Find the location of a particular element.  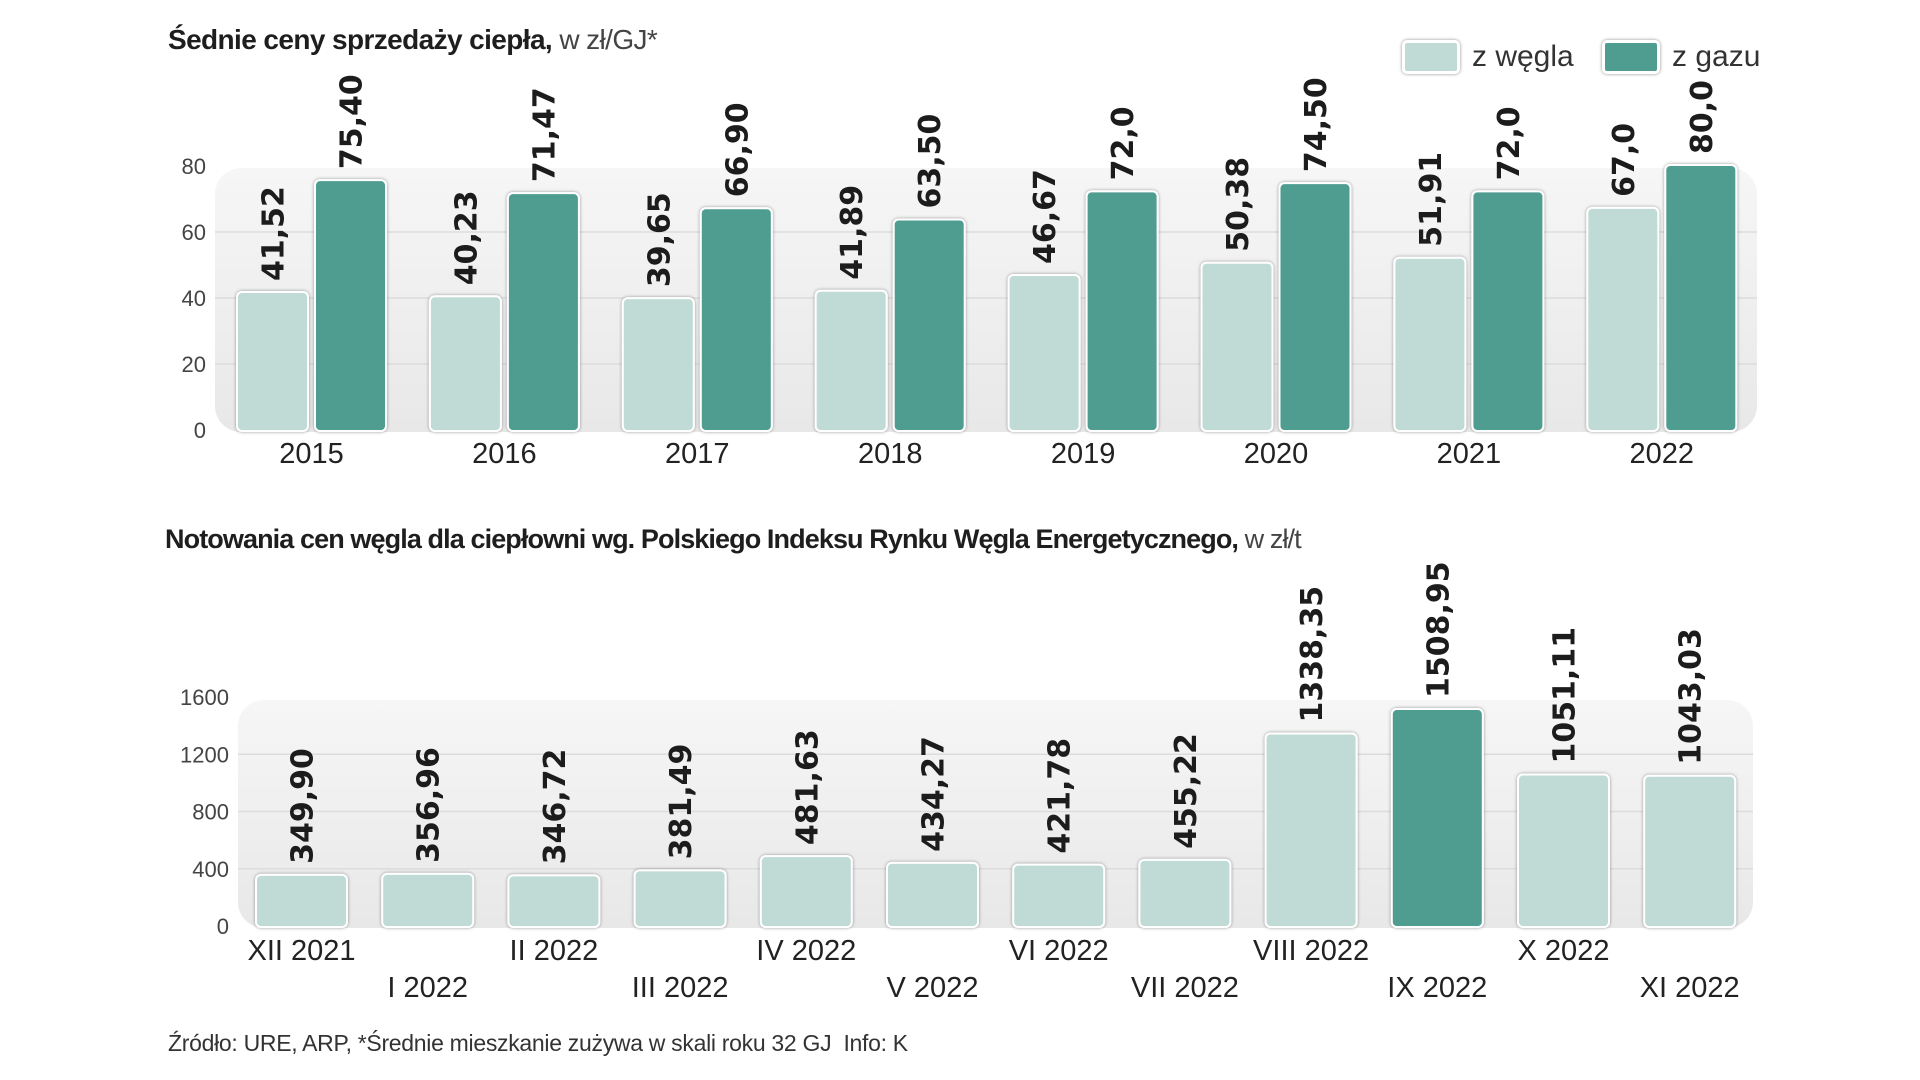

x-tick-label: VI 2022 is located at coordinates (1059, 951).